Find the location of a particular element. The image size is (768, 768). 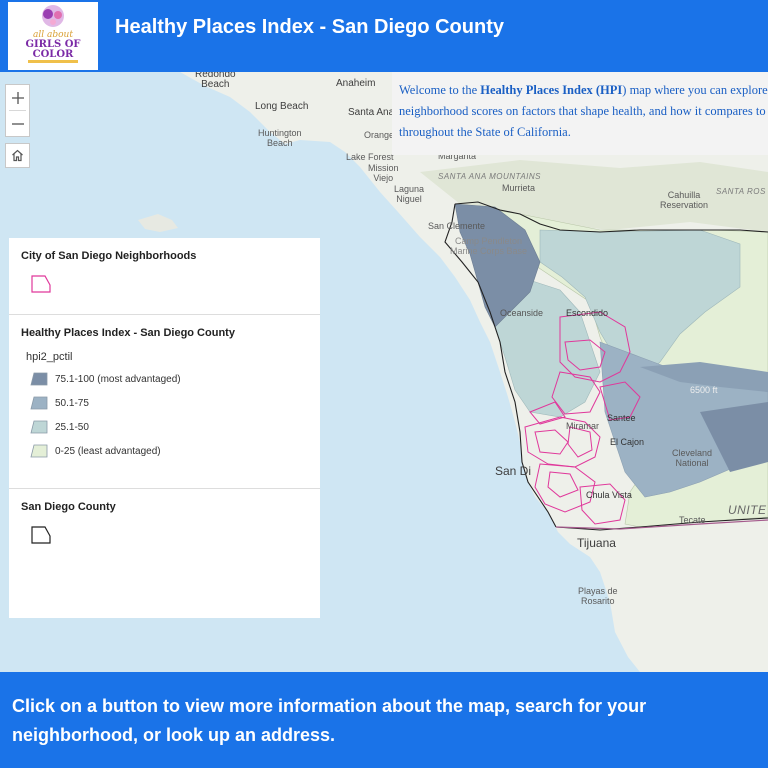

san-diego-neighborhoods is located at coordinates (582, 418).